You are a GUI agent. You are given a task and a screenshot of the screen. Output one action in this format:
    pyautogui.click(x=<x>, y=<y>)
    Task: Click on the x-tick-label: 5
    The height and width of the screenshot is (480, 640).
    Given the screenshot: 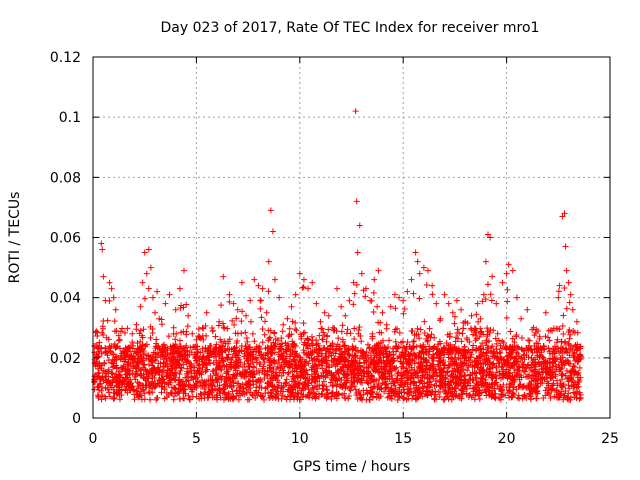 What is the action you would take?
    pyautogui.click(x=196, y=439)
    